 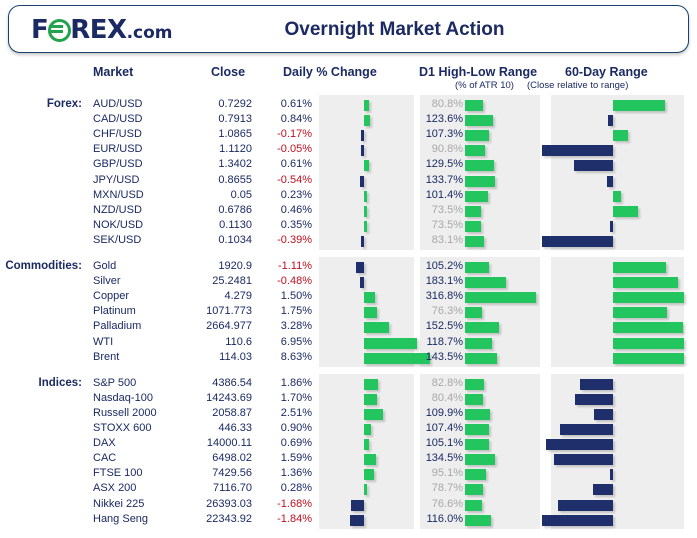 What do you see at coordinates (366, 211) in the screenshot?
I see `bar-daily-pct-nzd-usd` at bounding box center [366, 211].